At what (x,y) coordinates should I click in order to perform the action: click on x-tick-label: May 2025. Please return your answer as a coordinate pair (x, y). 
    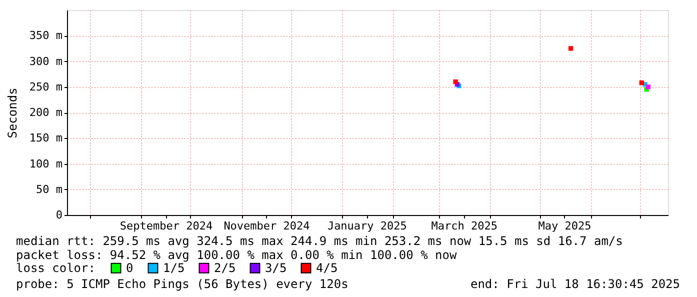
    Looking at the image, I should click on (565, 226).